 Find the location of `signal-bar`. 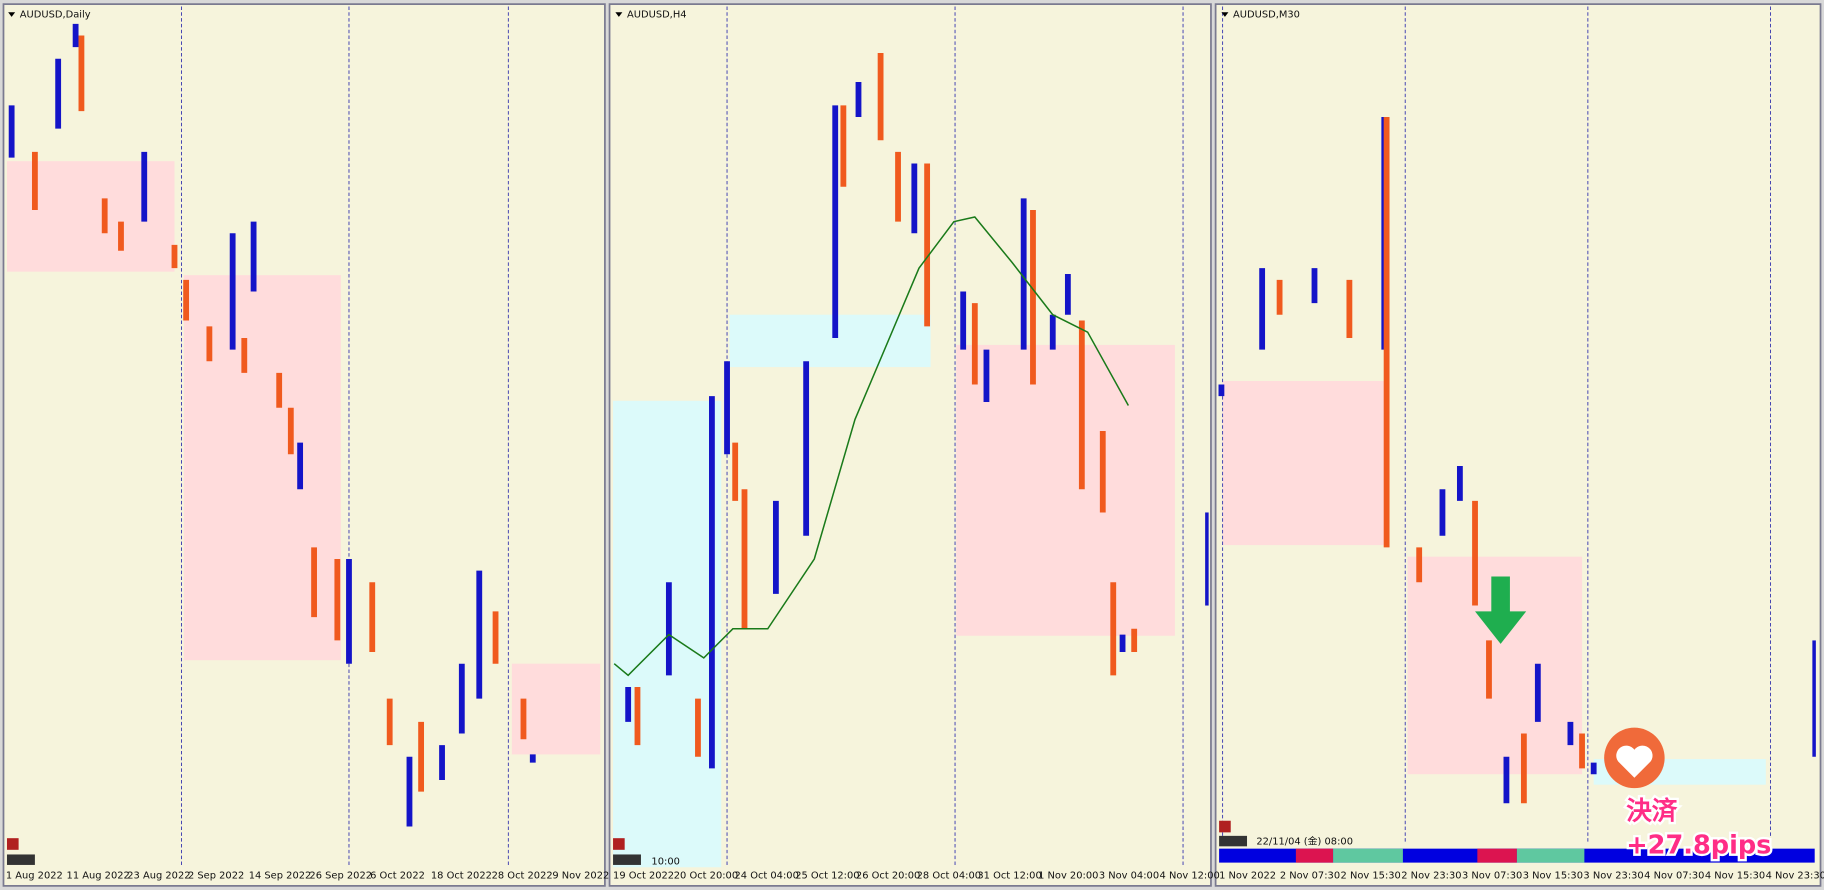

signal-bar is located at coordinates (1517, 855).